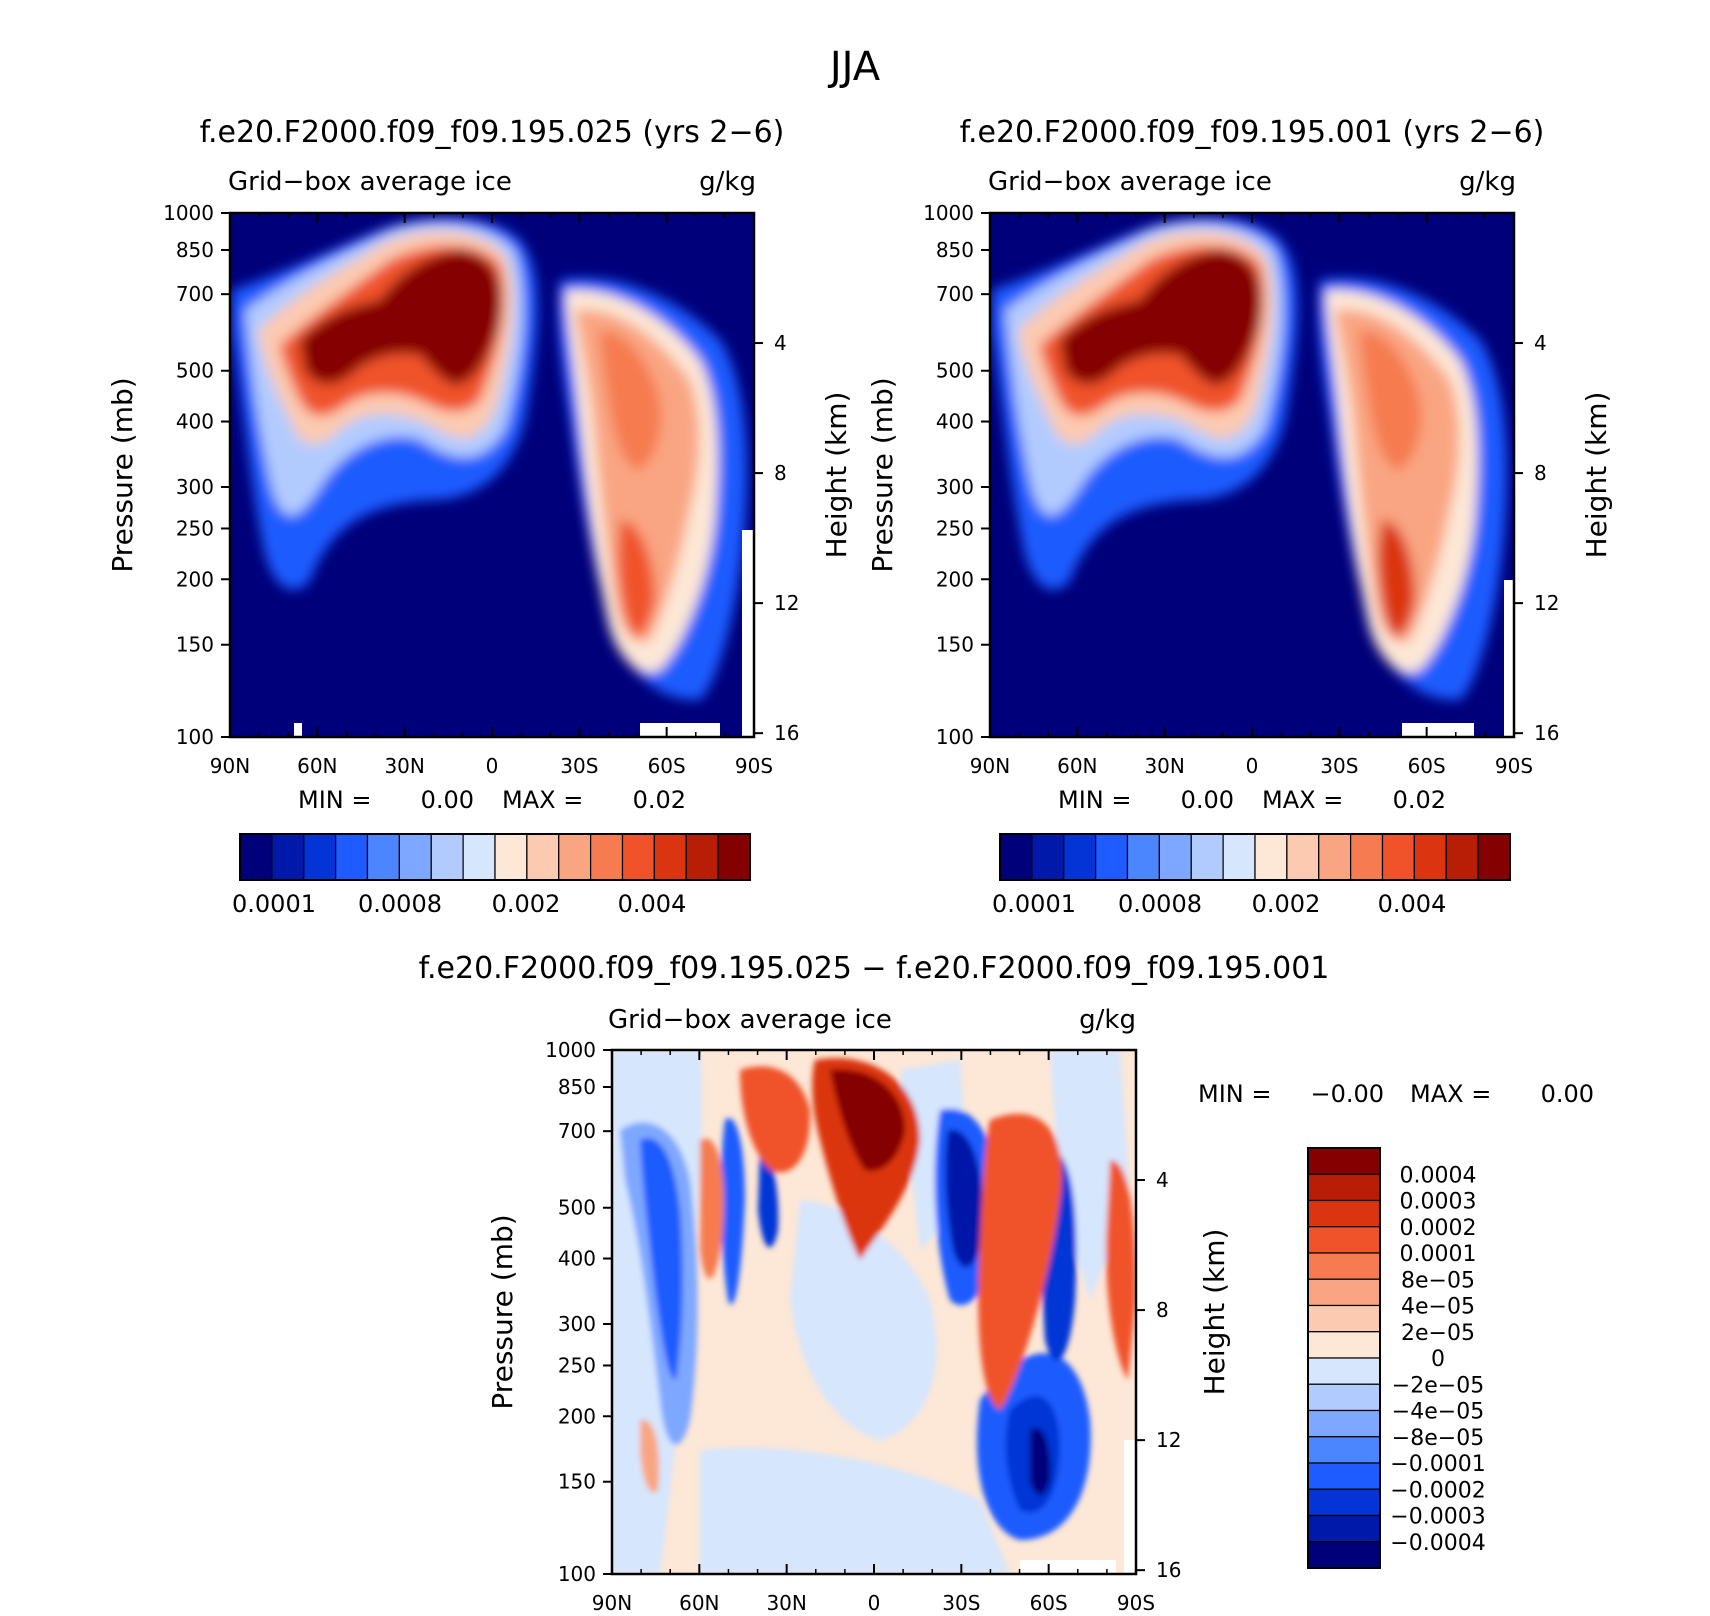 Image resolution: width=1710 pixels, height=1616 pixels. Describe the element at coordinates (1438, 1202) in the screenshot. I see `colorbar-label: 0.0003` at that location.